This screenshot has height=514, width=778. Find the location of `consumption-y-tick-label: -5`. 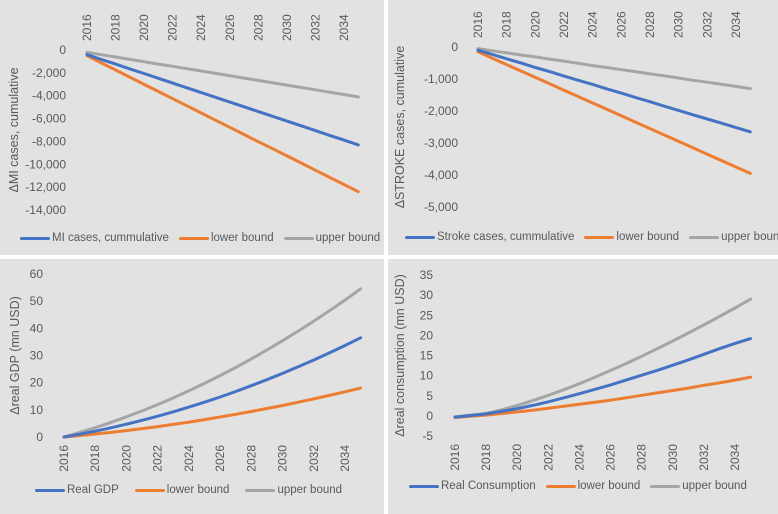

consumption-y-tick-label: -5 is located at coordinates (427, 436).